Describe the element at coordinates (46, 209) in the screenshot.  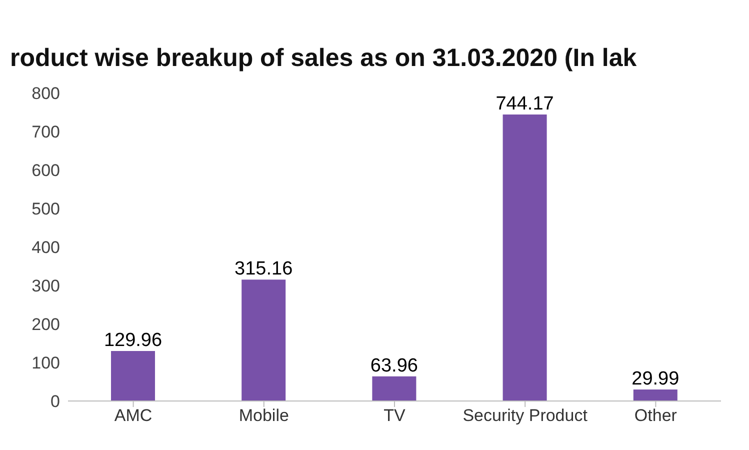
I see `y-tick-label: 500` at that location.